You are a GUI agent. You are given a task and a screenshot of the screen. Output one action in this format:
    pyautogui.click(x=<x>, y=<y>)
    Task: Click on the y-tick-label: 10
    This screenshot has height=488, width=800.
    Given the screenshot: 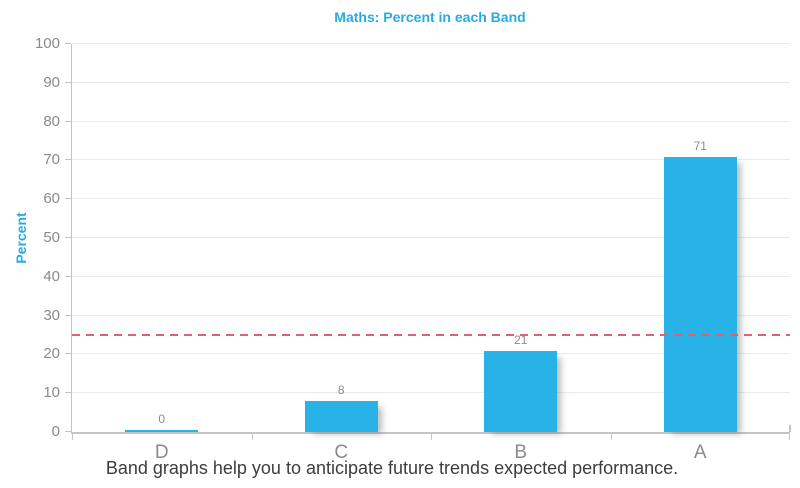 What is the action you would take?
    pyautogui.click(x=51, y=393)
    